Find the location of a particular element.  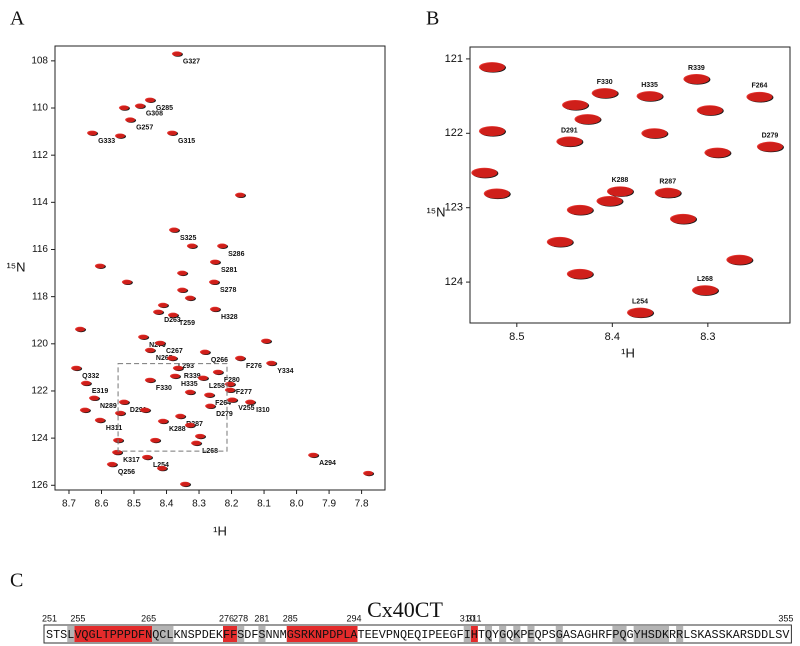

y-tick-label: 126 is located at coordinates (39, 485).